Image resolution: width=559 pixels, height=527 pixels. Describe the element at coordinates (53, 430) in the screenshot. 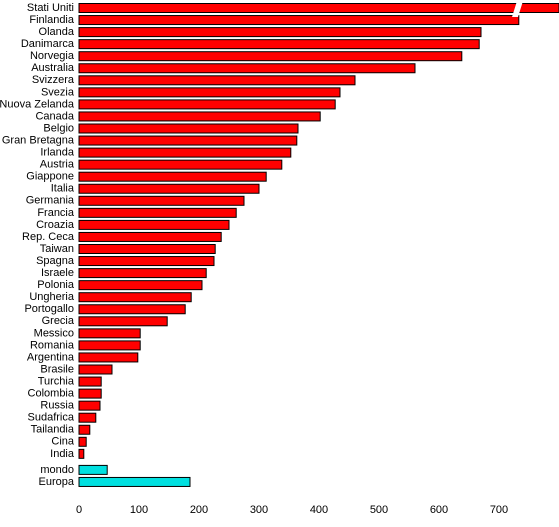

I see `y-tick-label: Tailandia` at that location.